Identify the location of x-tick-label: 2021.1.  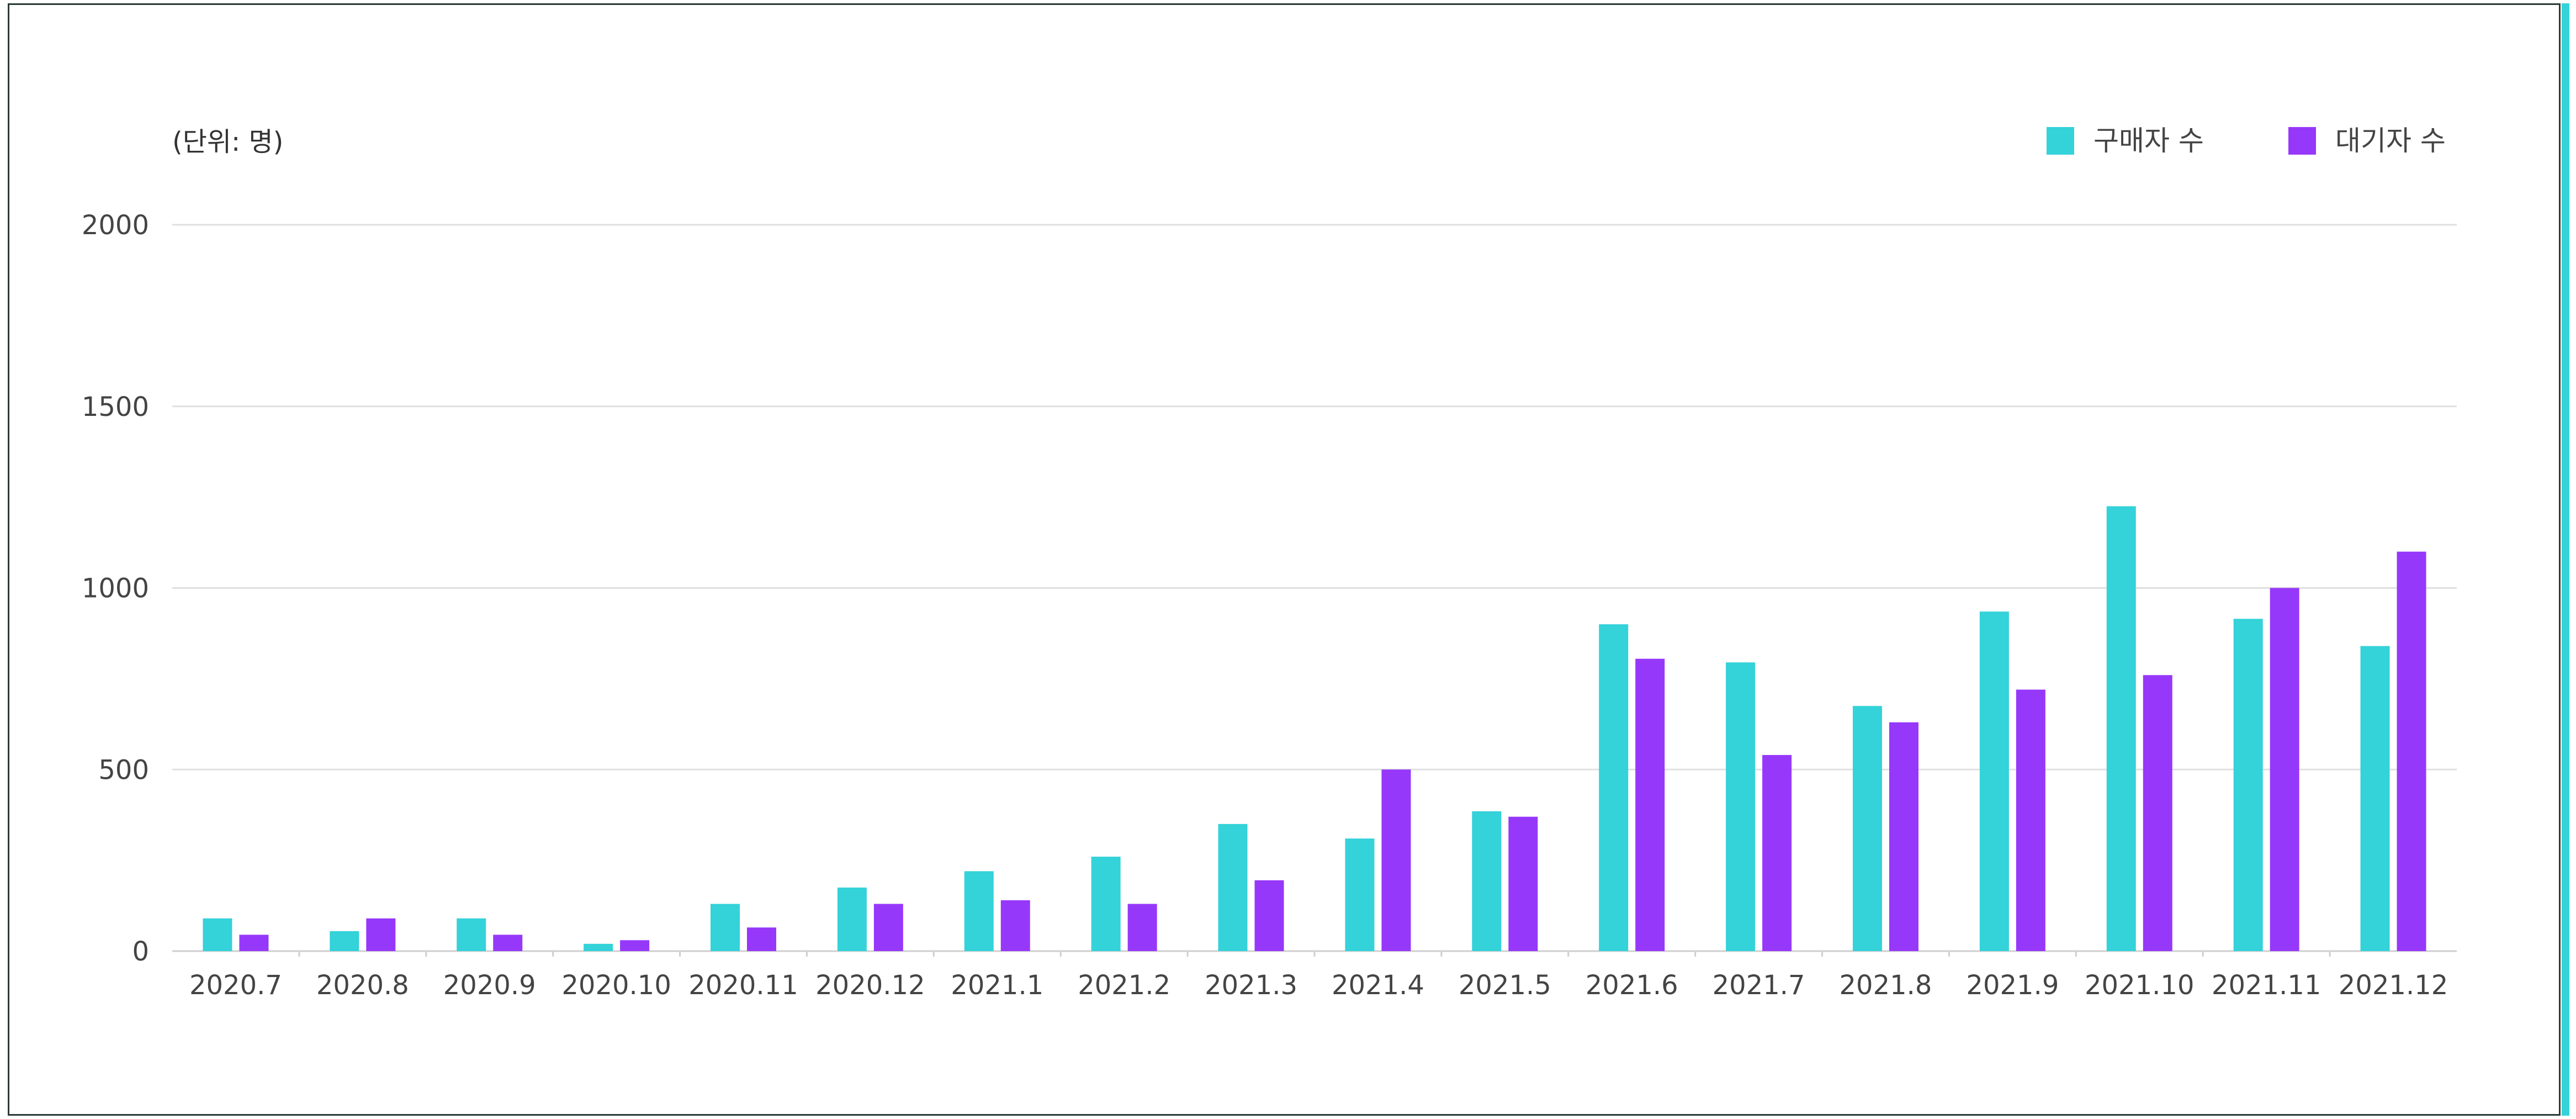
(997, 985).